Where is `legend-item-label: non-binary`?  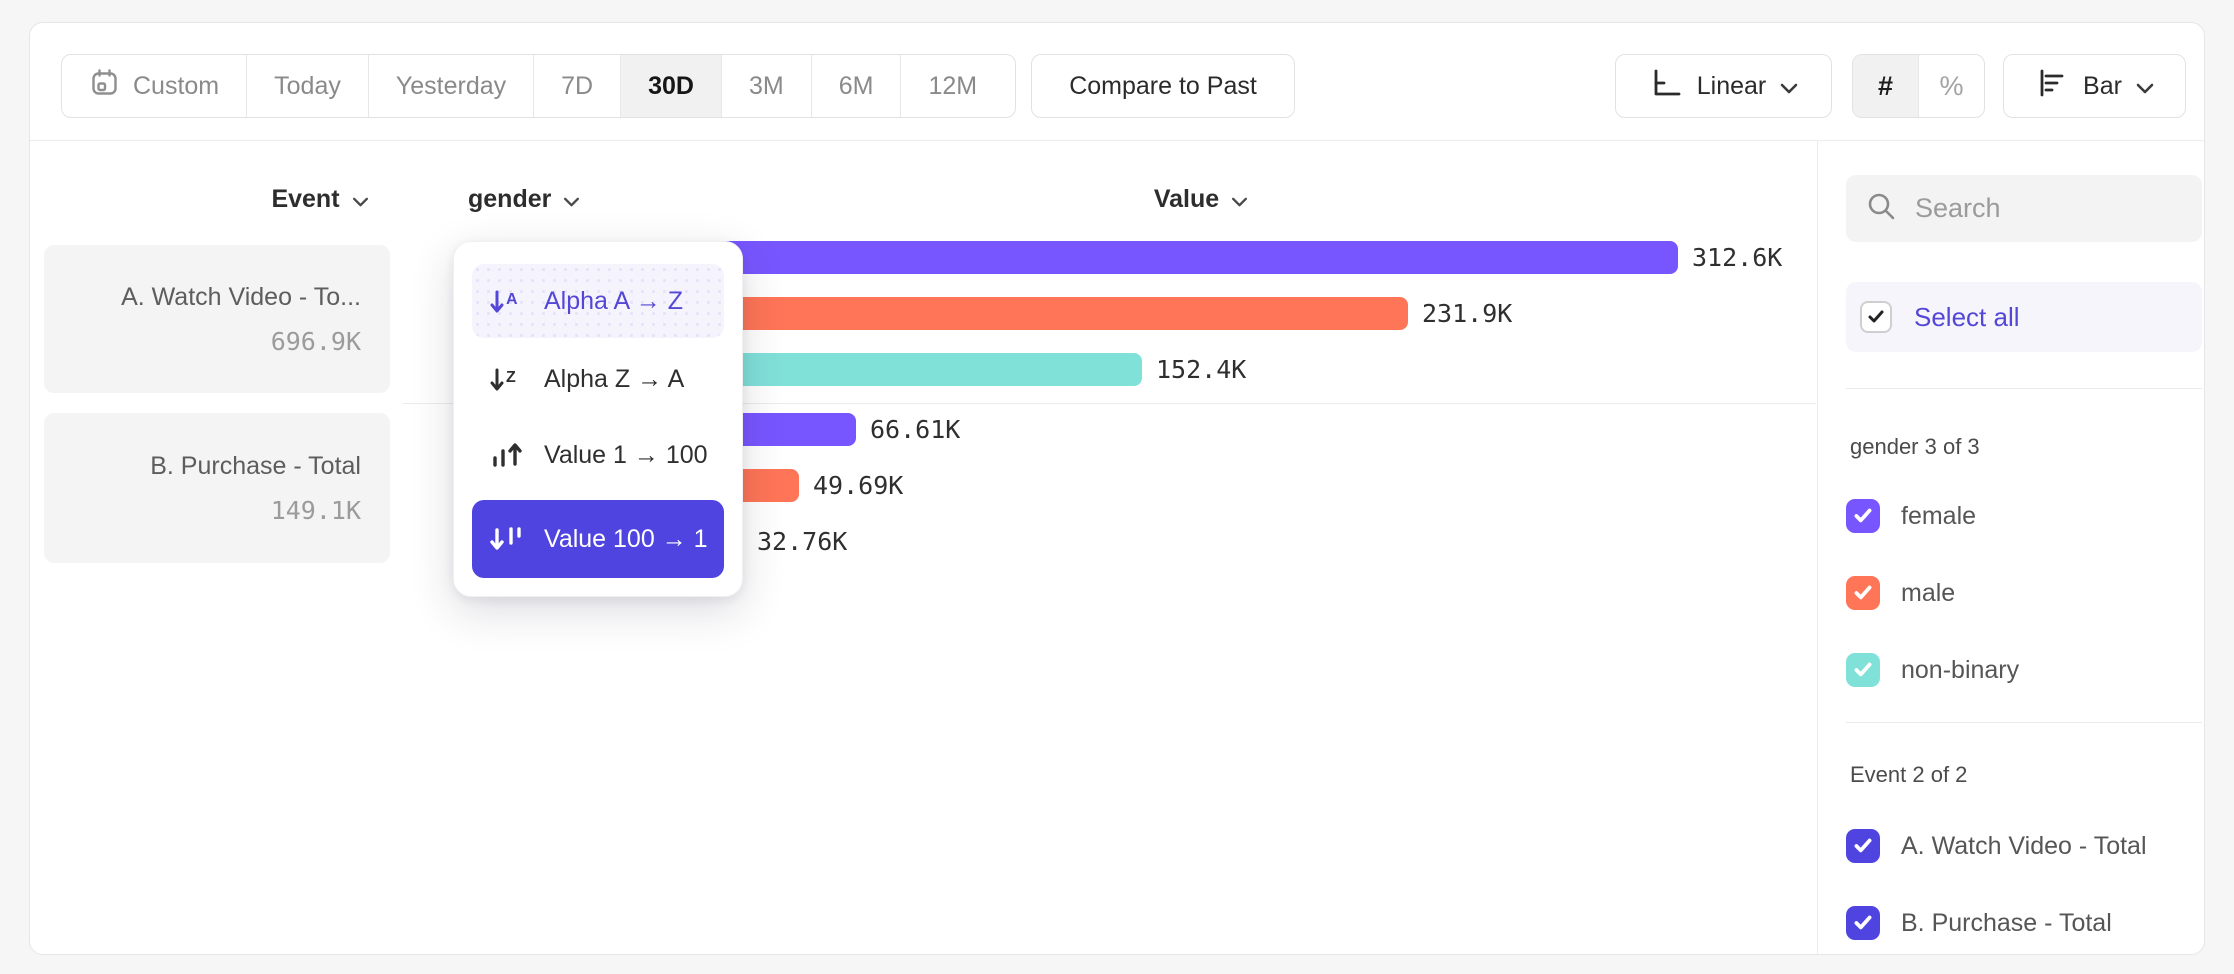
legend-item-label: non-binary is located at coordinates (1960, 669).